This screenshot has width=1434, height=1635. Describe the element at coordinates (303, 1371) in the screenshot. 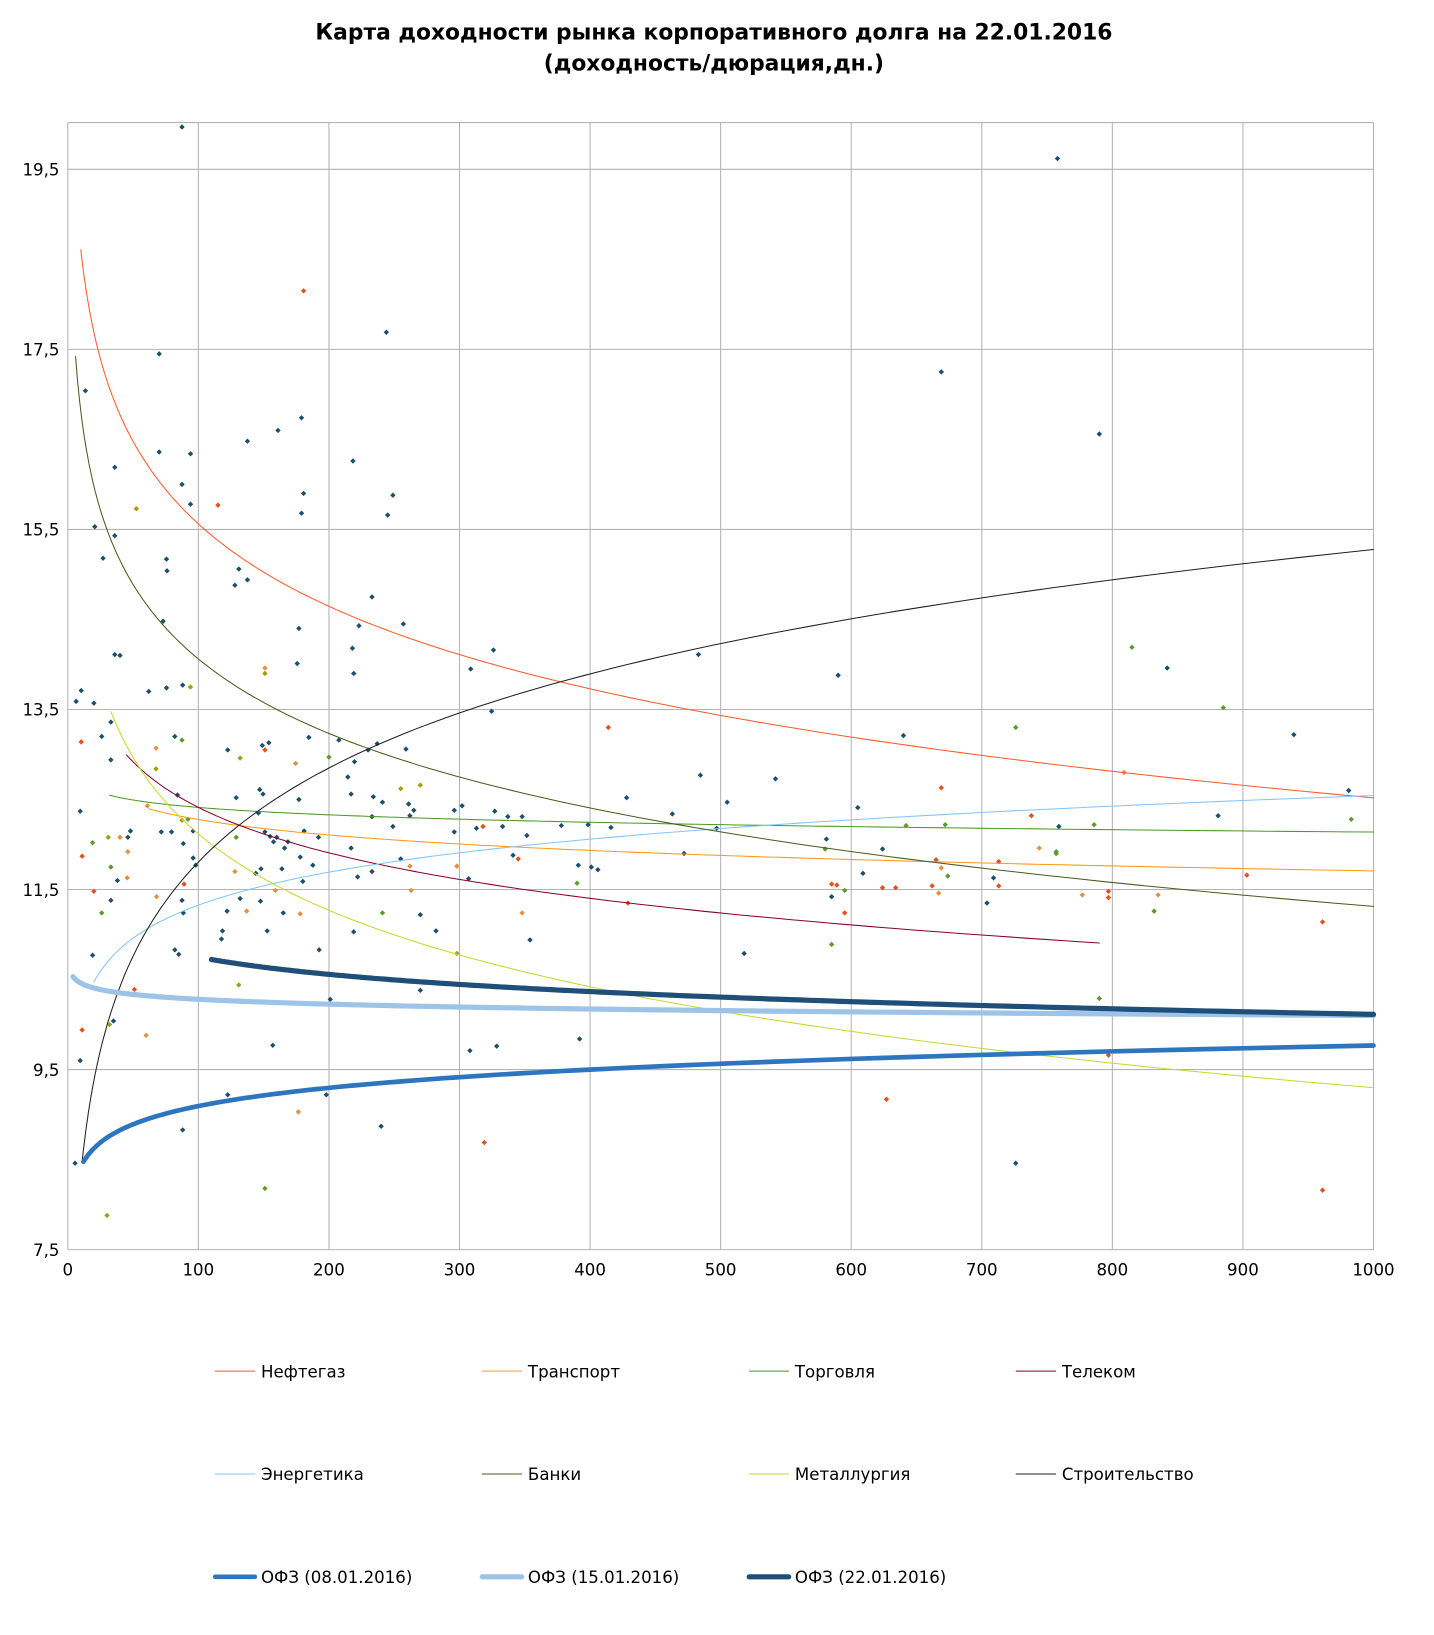

I see `legend-label: Нефтегаз` at that location.